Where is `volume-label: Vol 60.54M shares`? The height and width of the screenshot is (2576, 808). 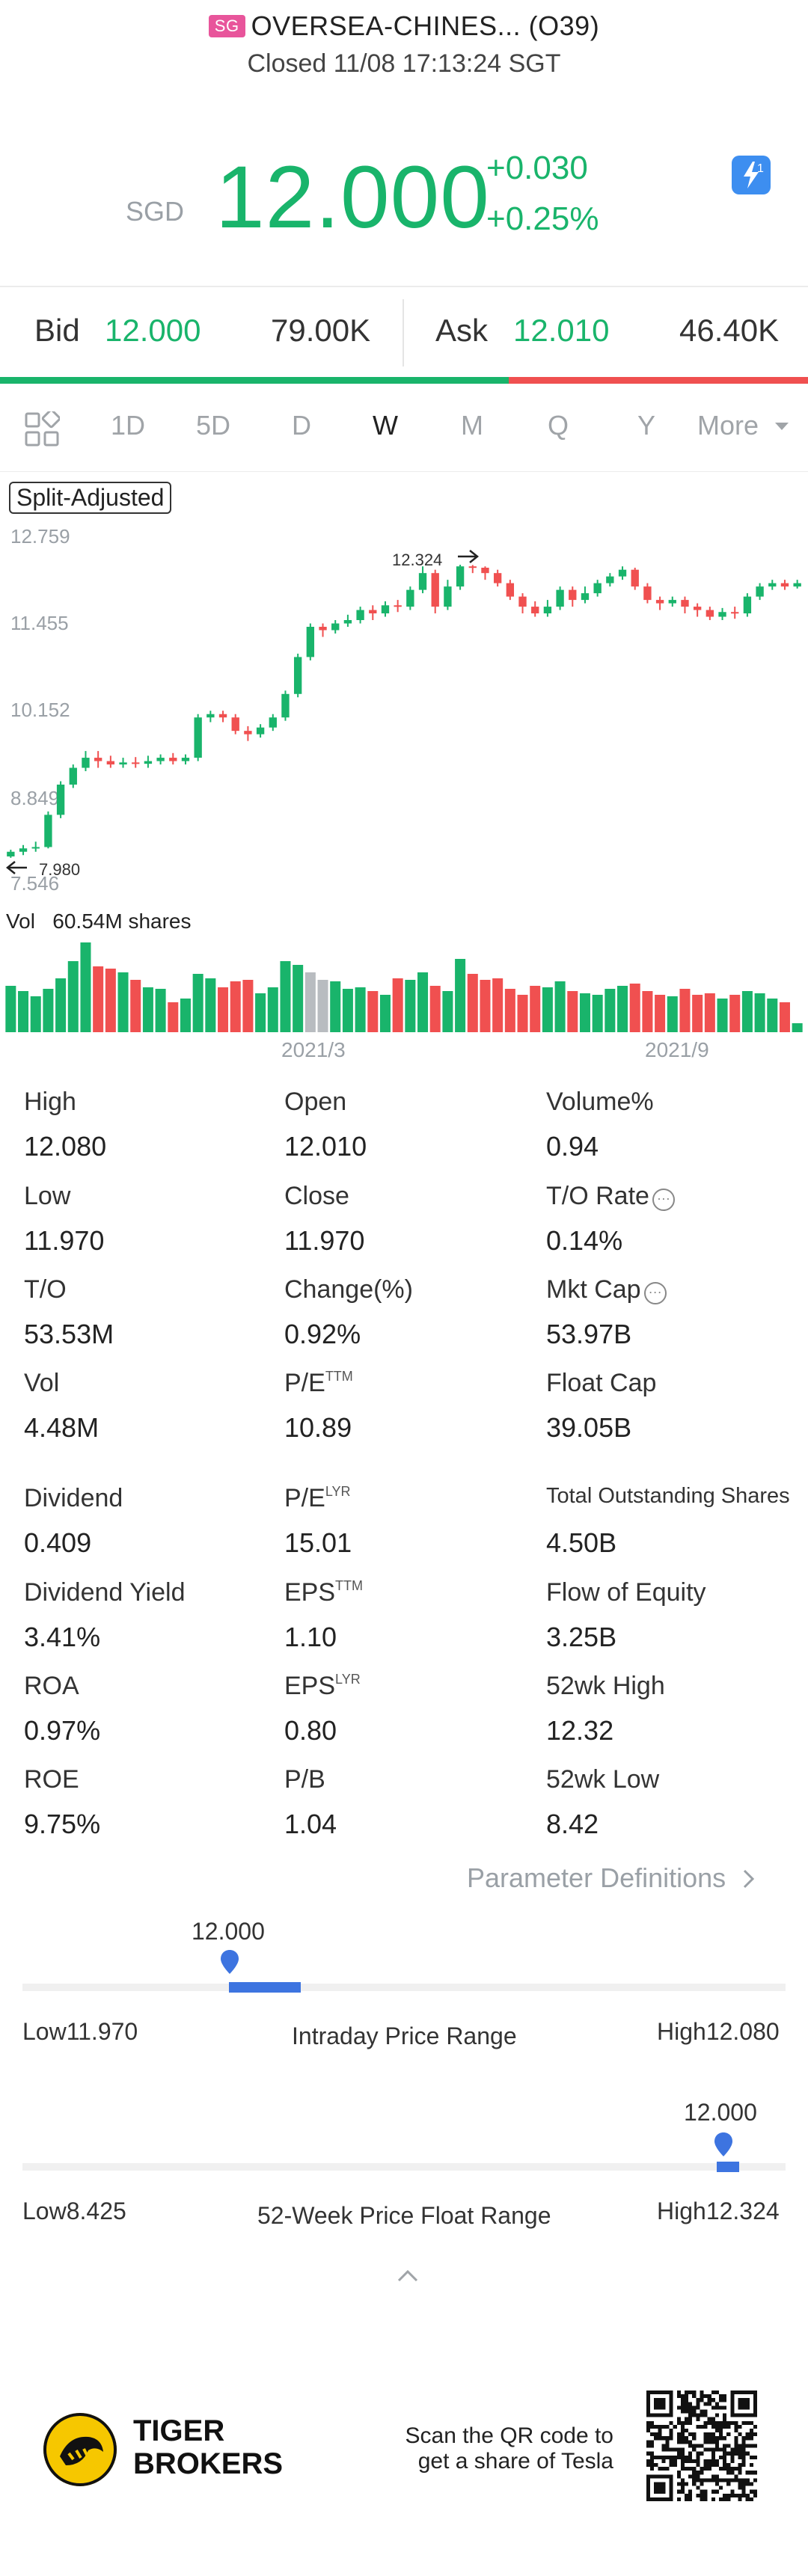 volume-label: Vol 60.54M shares is located at coordinates (99, 921).